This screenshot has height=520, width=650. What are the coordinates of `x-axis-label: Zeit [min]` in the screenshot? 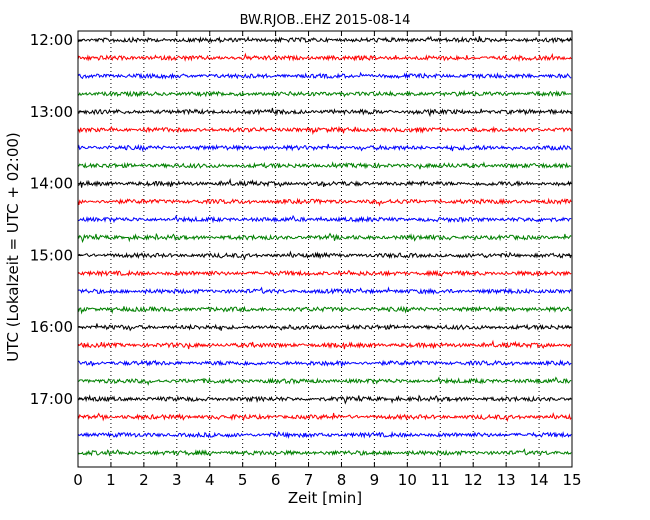 It's located at (325, 498).